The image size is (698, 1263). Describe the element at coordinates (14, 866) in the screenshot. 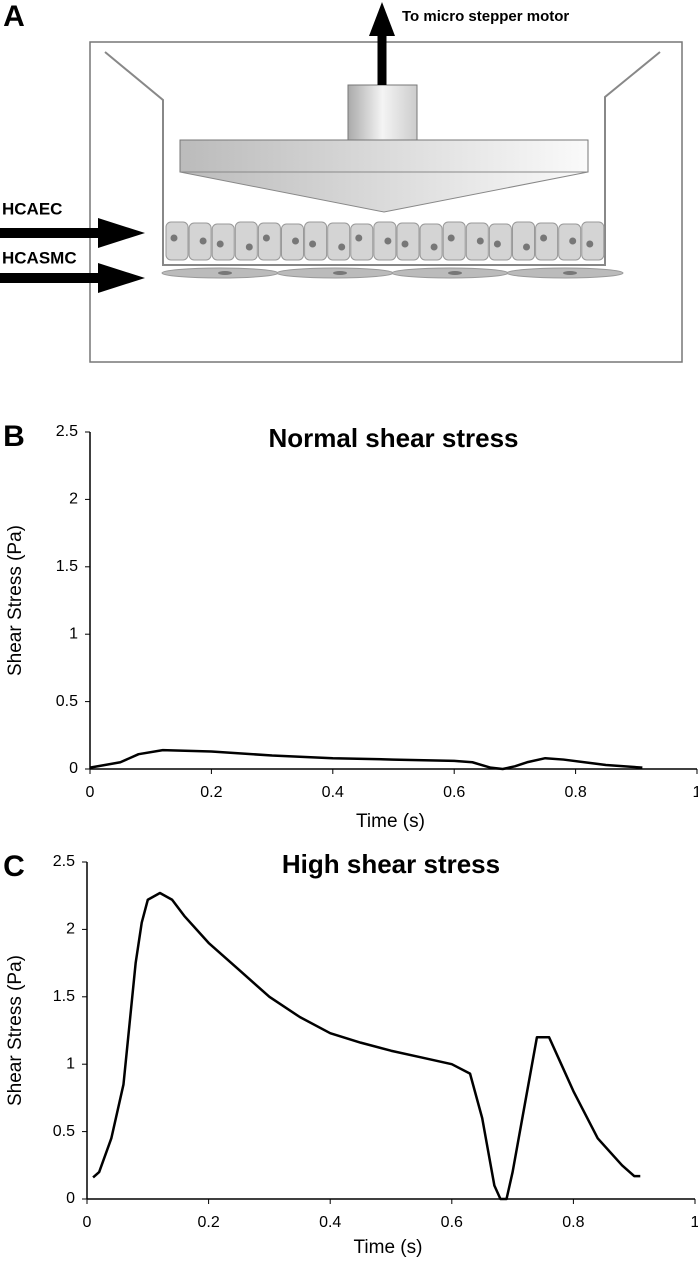

I see `panel-label: C` at that location.